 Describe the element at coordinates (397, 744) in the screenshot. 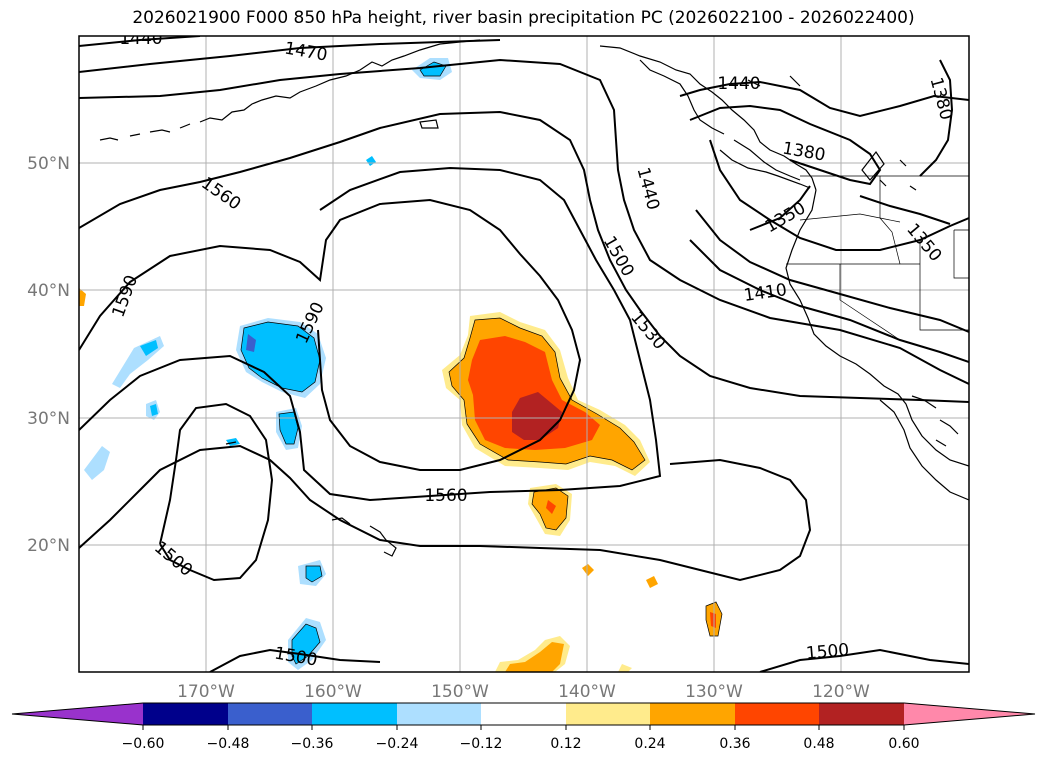

I see `colorbar-tick-label: −0.24` at that location.